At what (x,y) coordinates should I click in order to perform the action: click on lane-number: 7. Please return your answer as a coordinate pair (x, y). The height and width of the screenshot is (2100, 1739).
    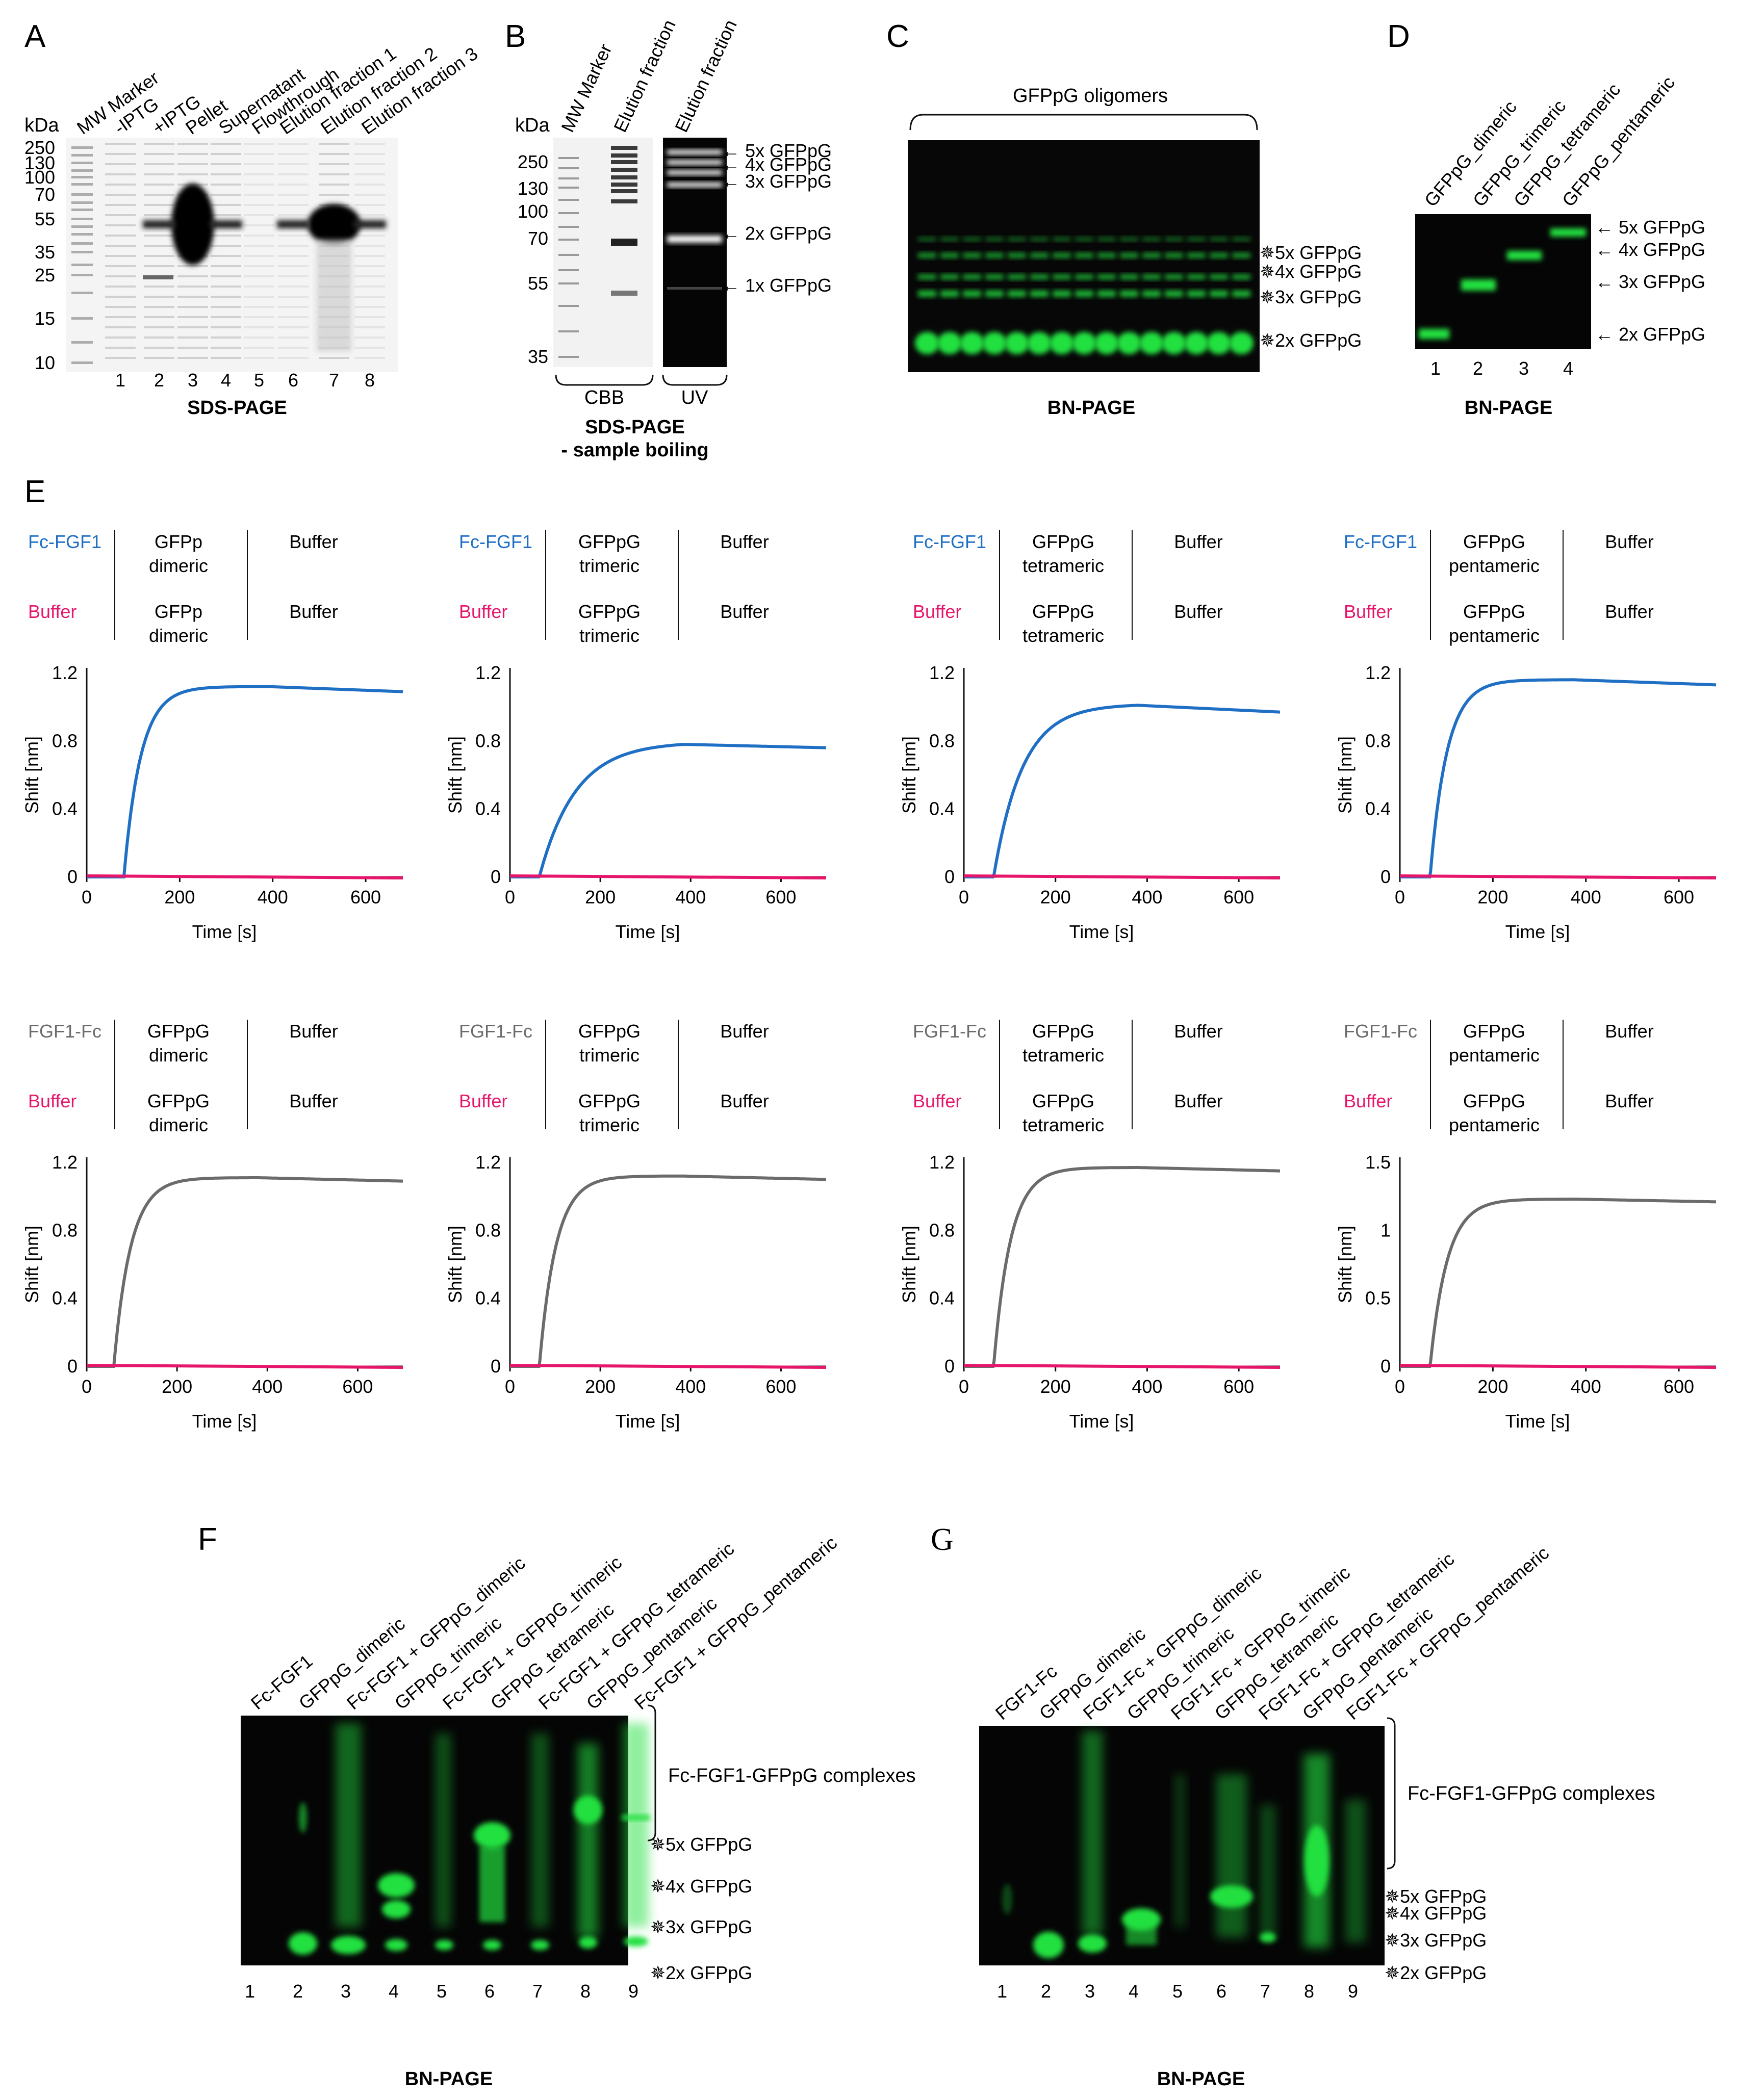
    Looking at the image, I should click on (1265, 1992).